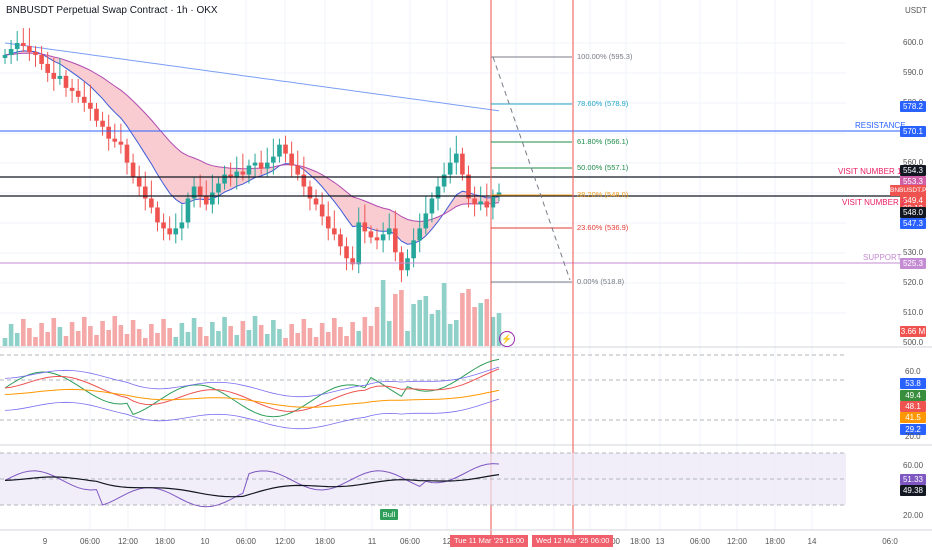 The image size is (932, 550). I want to click on oscillator-panel, so click(423, 480).